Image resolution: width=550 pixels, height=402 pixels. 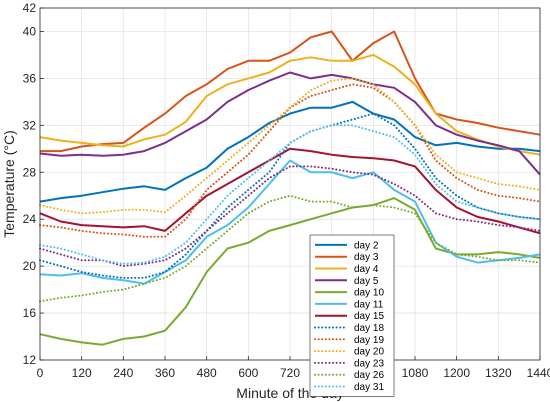 What do you see at coordinates (30, 219) in the screenshot?
I see `y-tick-label: 24` at bounding box center [30, 219].